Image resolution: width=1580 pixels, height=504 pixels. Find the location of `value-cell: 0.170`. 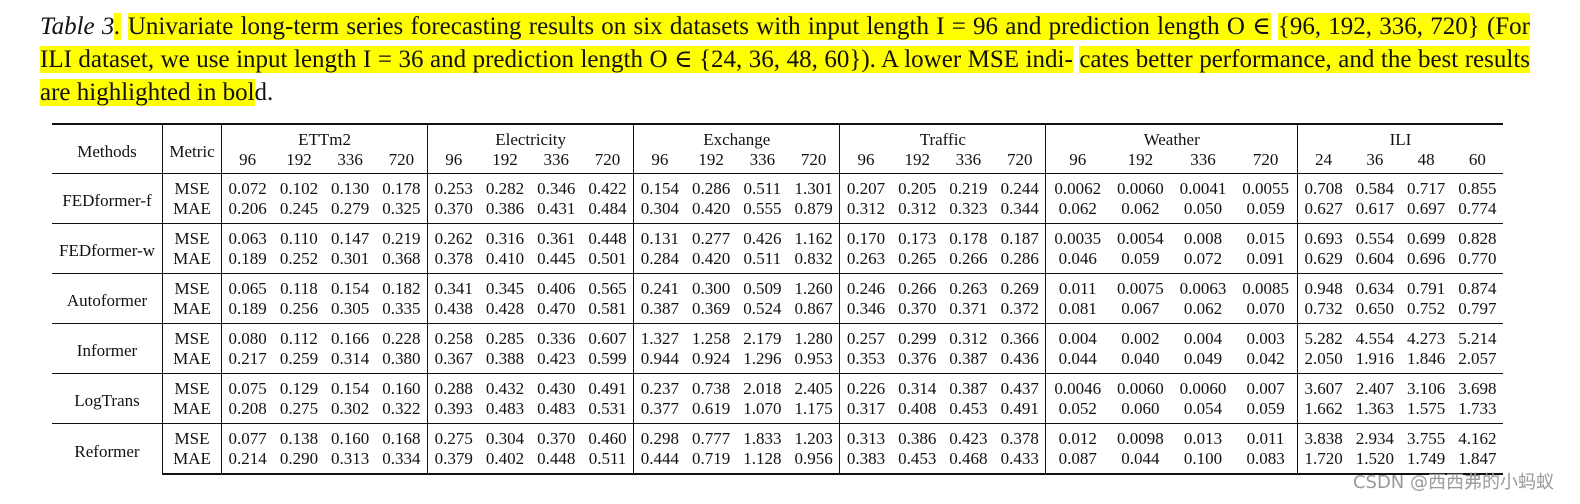

value-cell: 0.170 is located at coordinates (865, 236).